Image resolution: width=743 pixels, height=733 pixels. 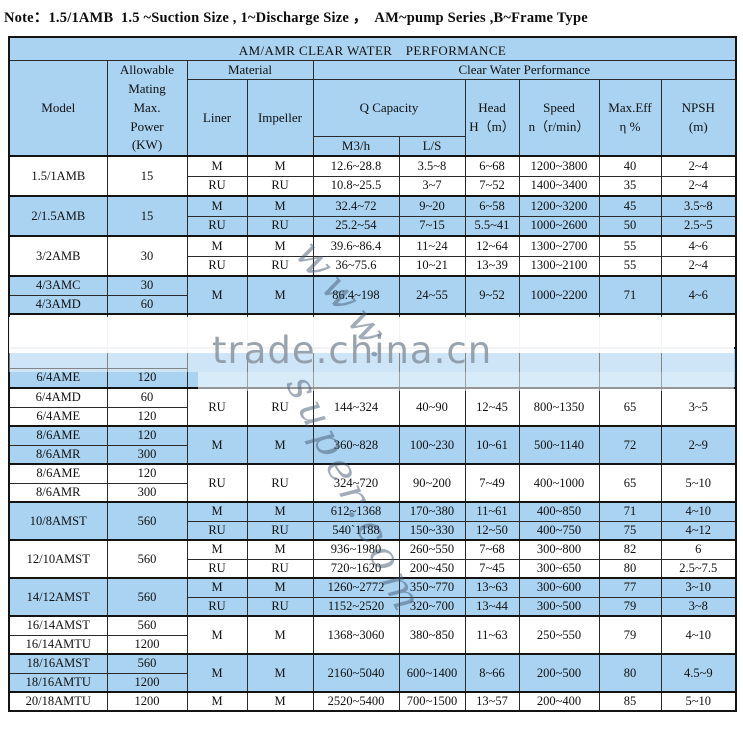 I want to click on power-cell: 560, so click(x=147, y=597).